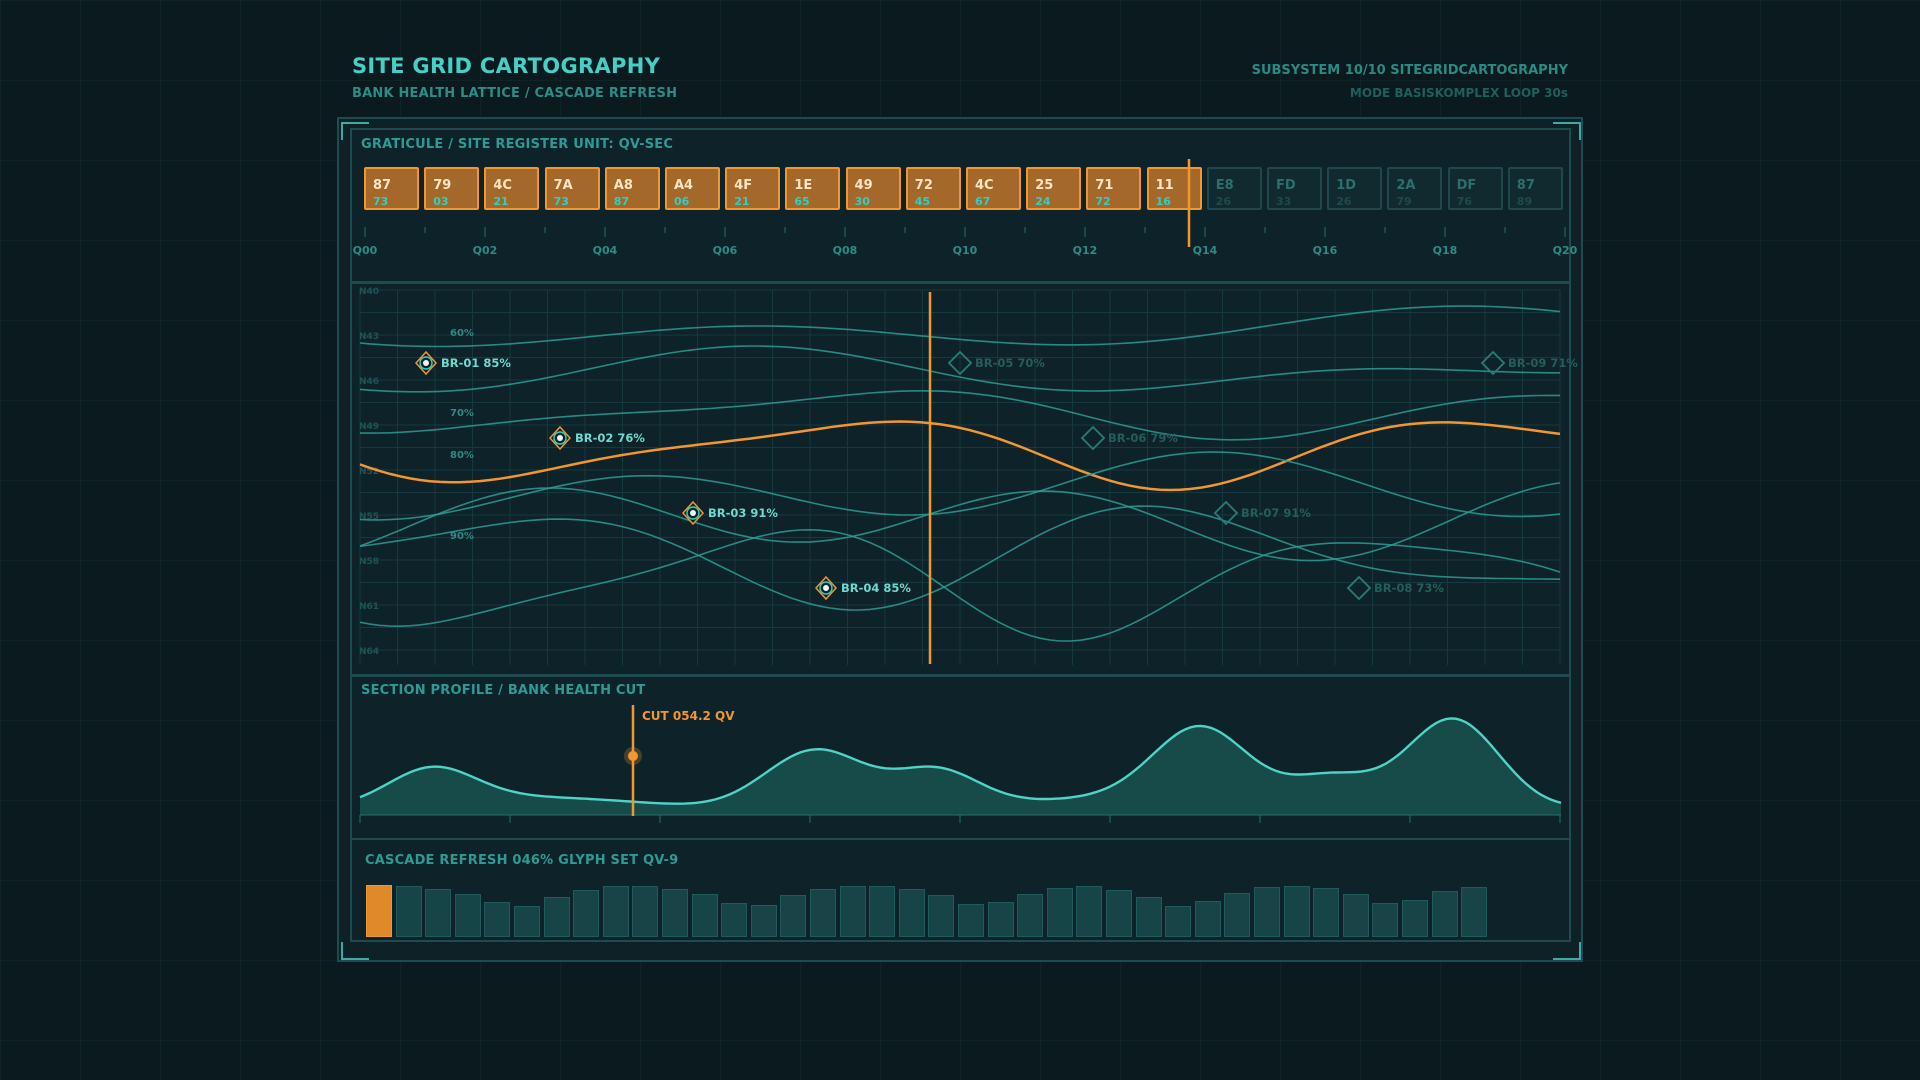 This screenshot has height=1080, width=1920. I want to click on mode-readout: MODE BASISKOMPLEX LOOP 30s, so click(1458, 93).